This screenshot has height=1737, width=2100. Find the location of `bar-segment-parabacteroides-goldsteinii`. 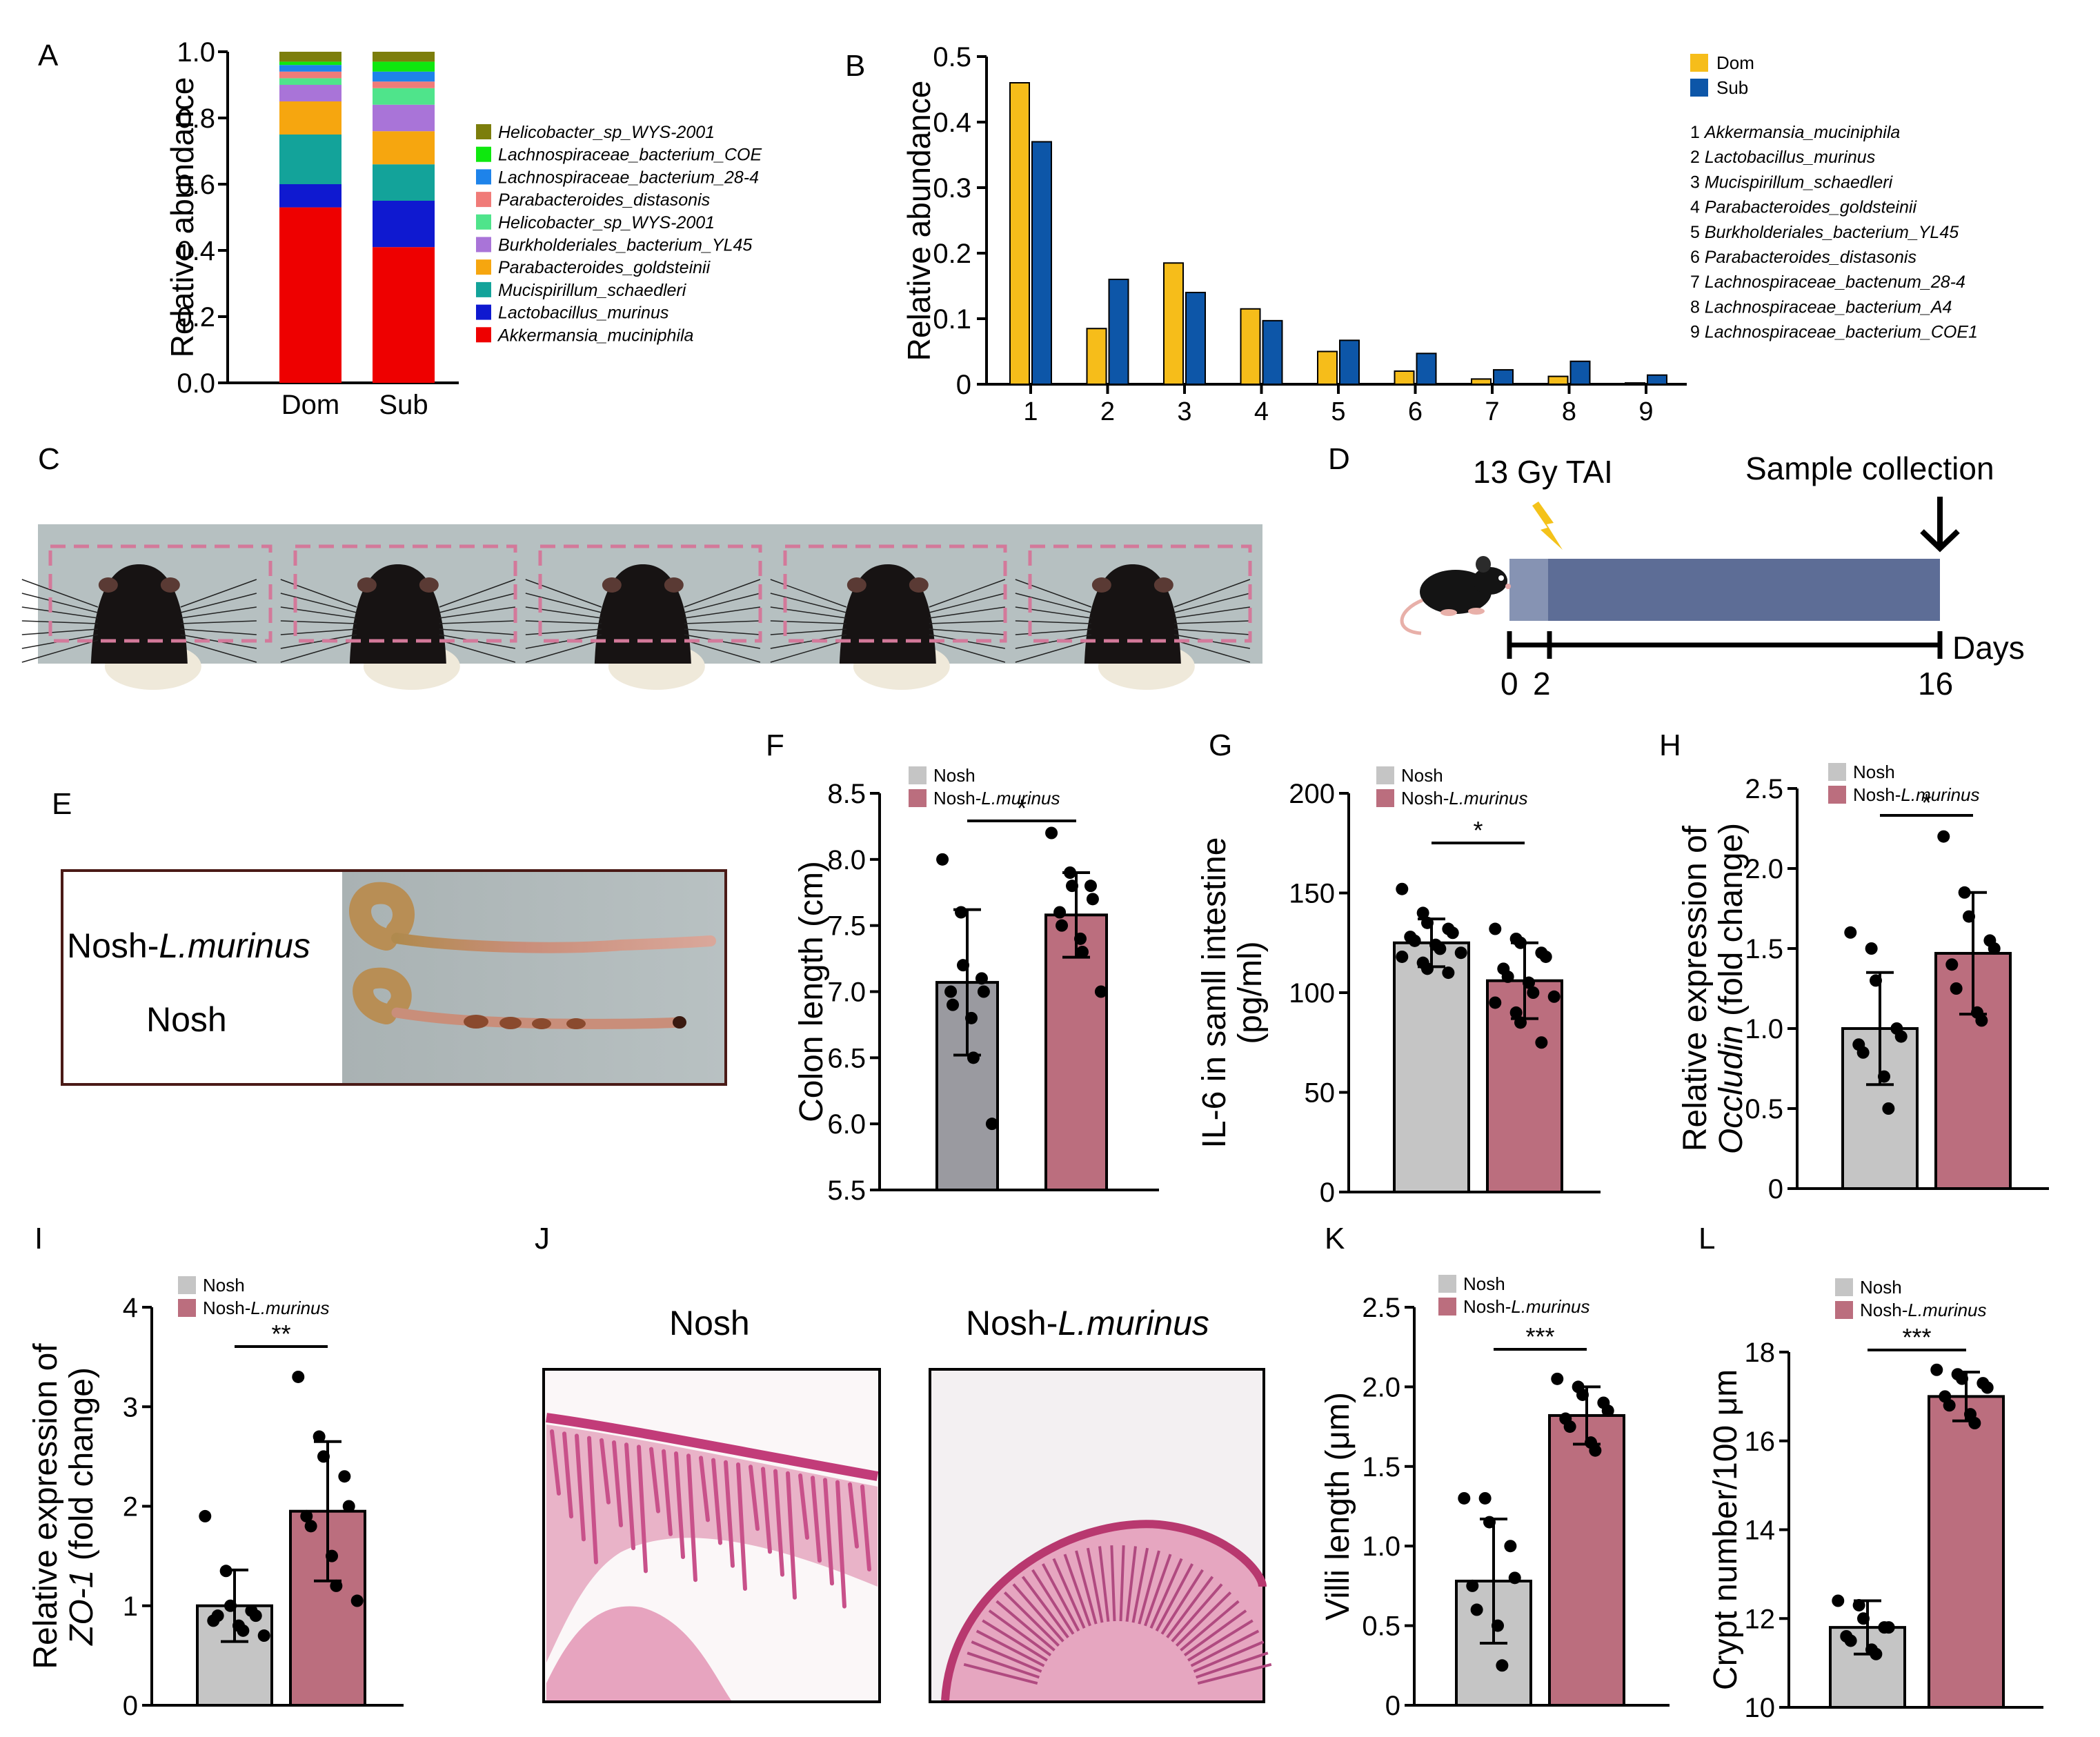

bar-segment-parabacteroides-goldsteinii is located at coordinates (404, 148).